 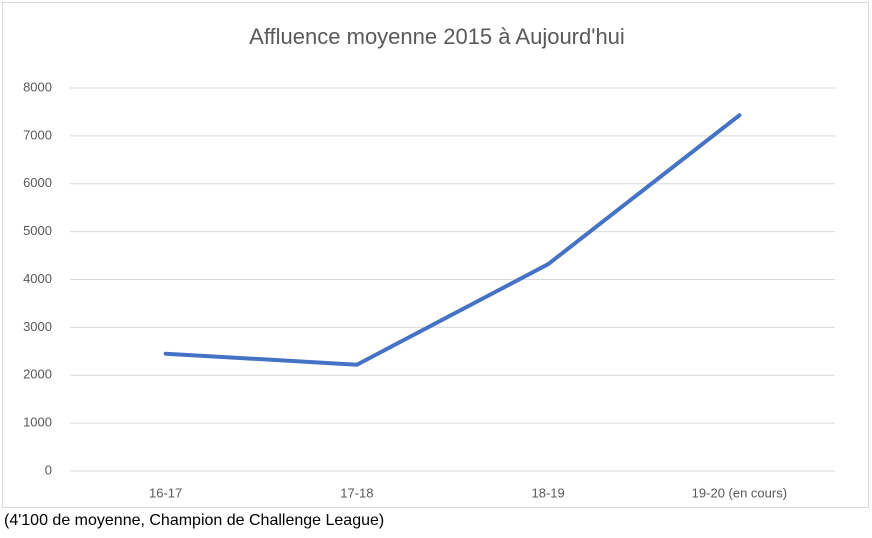 What do you see at coordinates (165, 492) in the screenshot?
I see `x-tick-label: 16-17` at bounding box center [165, 492].